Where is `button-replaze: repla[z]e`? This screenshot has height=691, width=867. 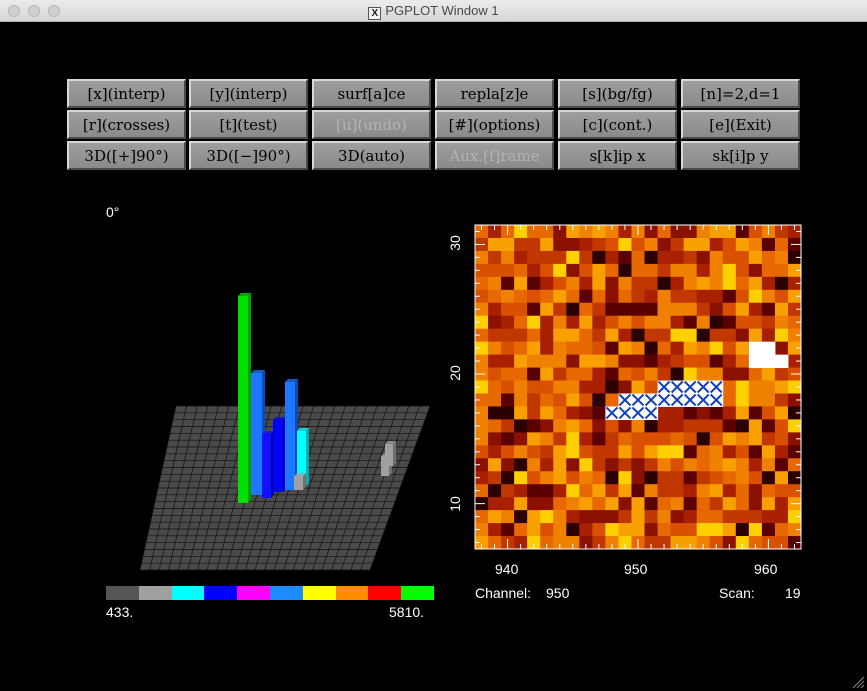 button-replaze: repla[z]e is located at coordinates (494, 93).